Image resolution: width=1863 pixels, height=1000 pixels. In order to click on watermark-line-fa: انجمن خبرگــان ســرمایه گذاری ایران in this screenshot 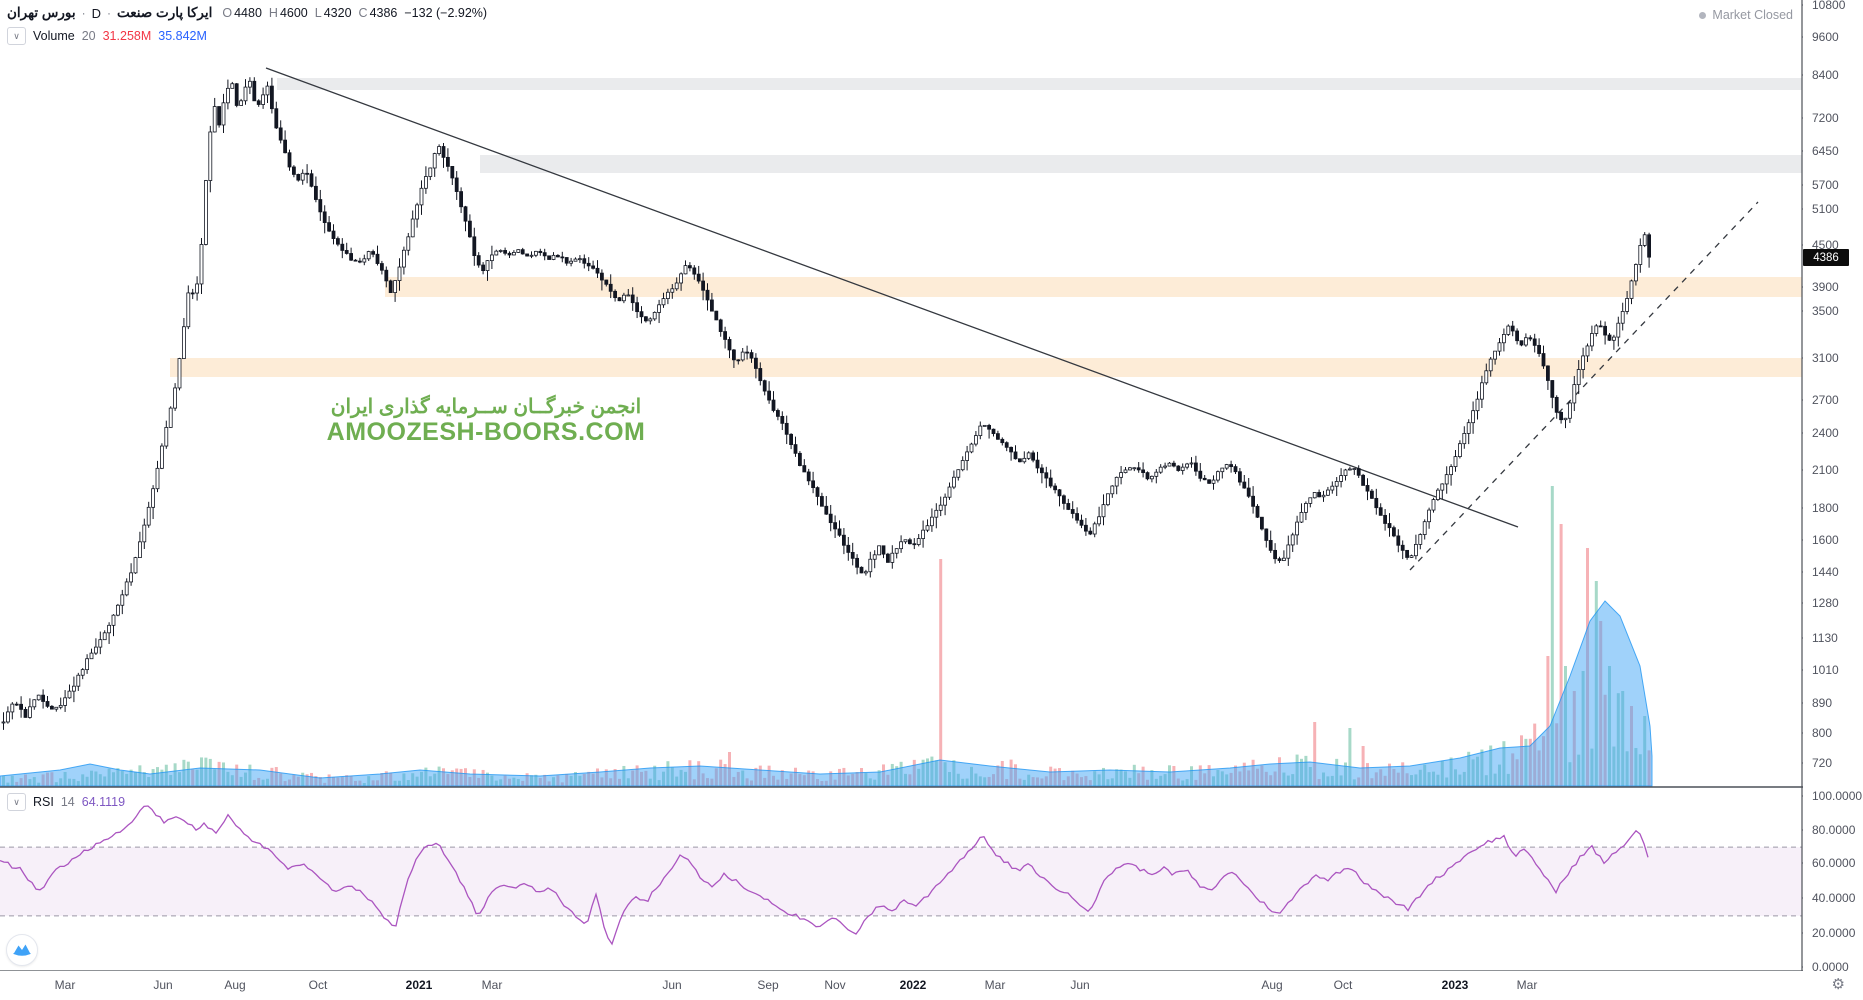, I will do `click(486, 407)`.